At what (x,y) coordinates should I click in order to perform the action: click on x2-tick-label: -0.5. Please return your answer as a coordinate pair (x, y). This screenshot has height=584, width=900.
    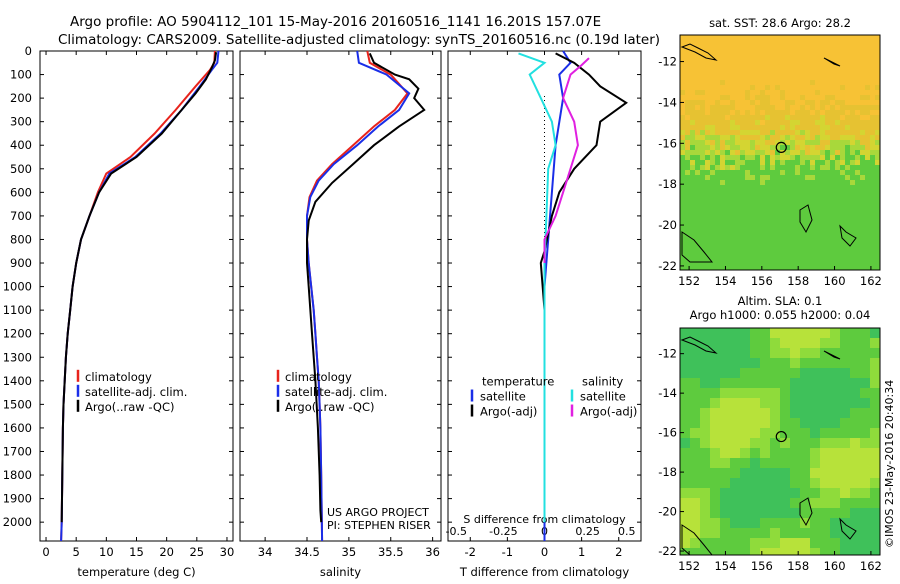
    Looking at the image, I should click on (456, 531).